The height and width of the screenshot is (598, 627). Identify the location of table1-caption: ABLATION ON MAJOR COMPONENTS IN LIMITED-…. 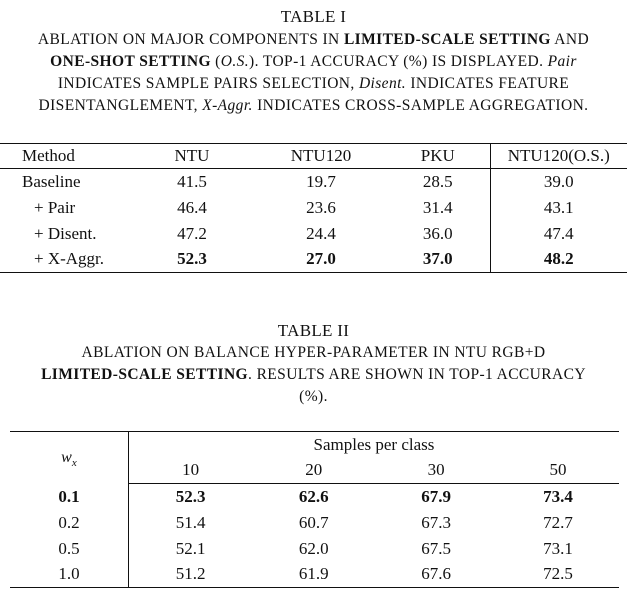
(313, 72).